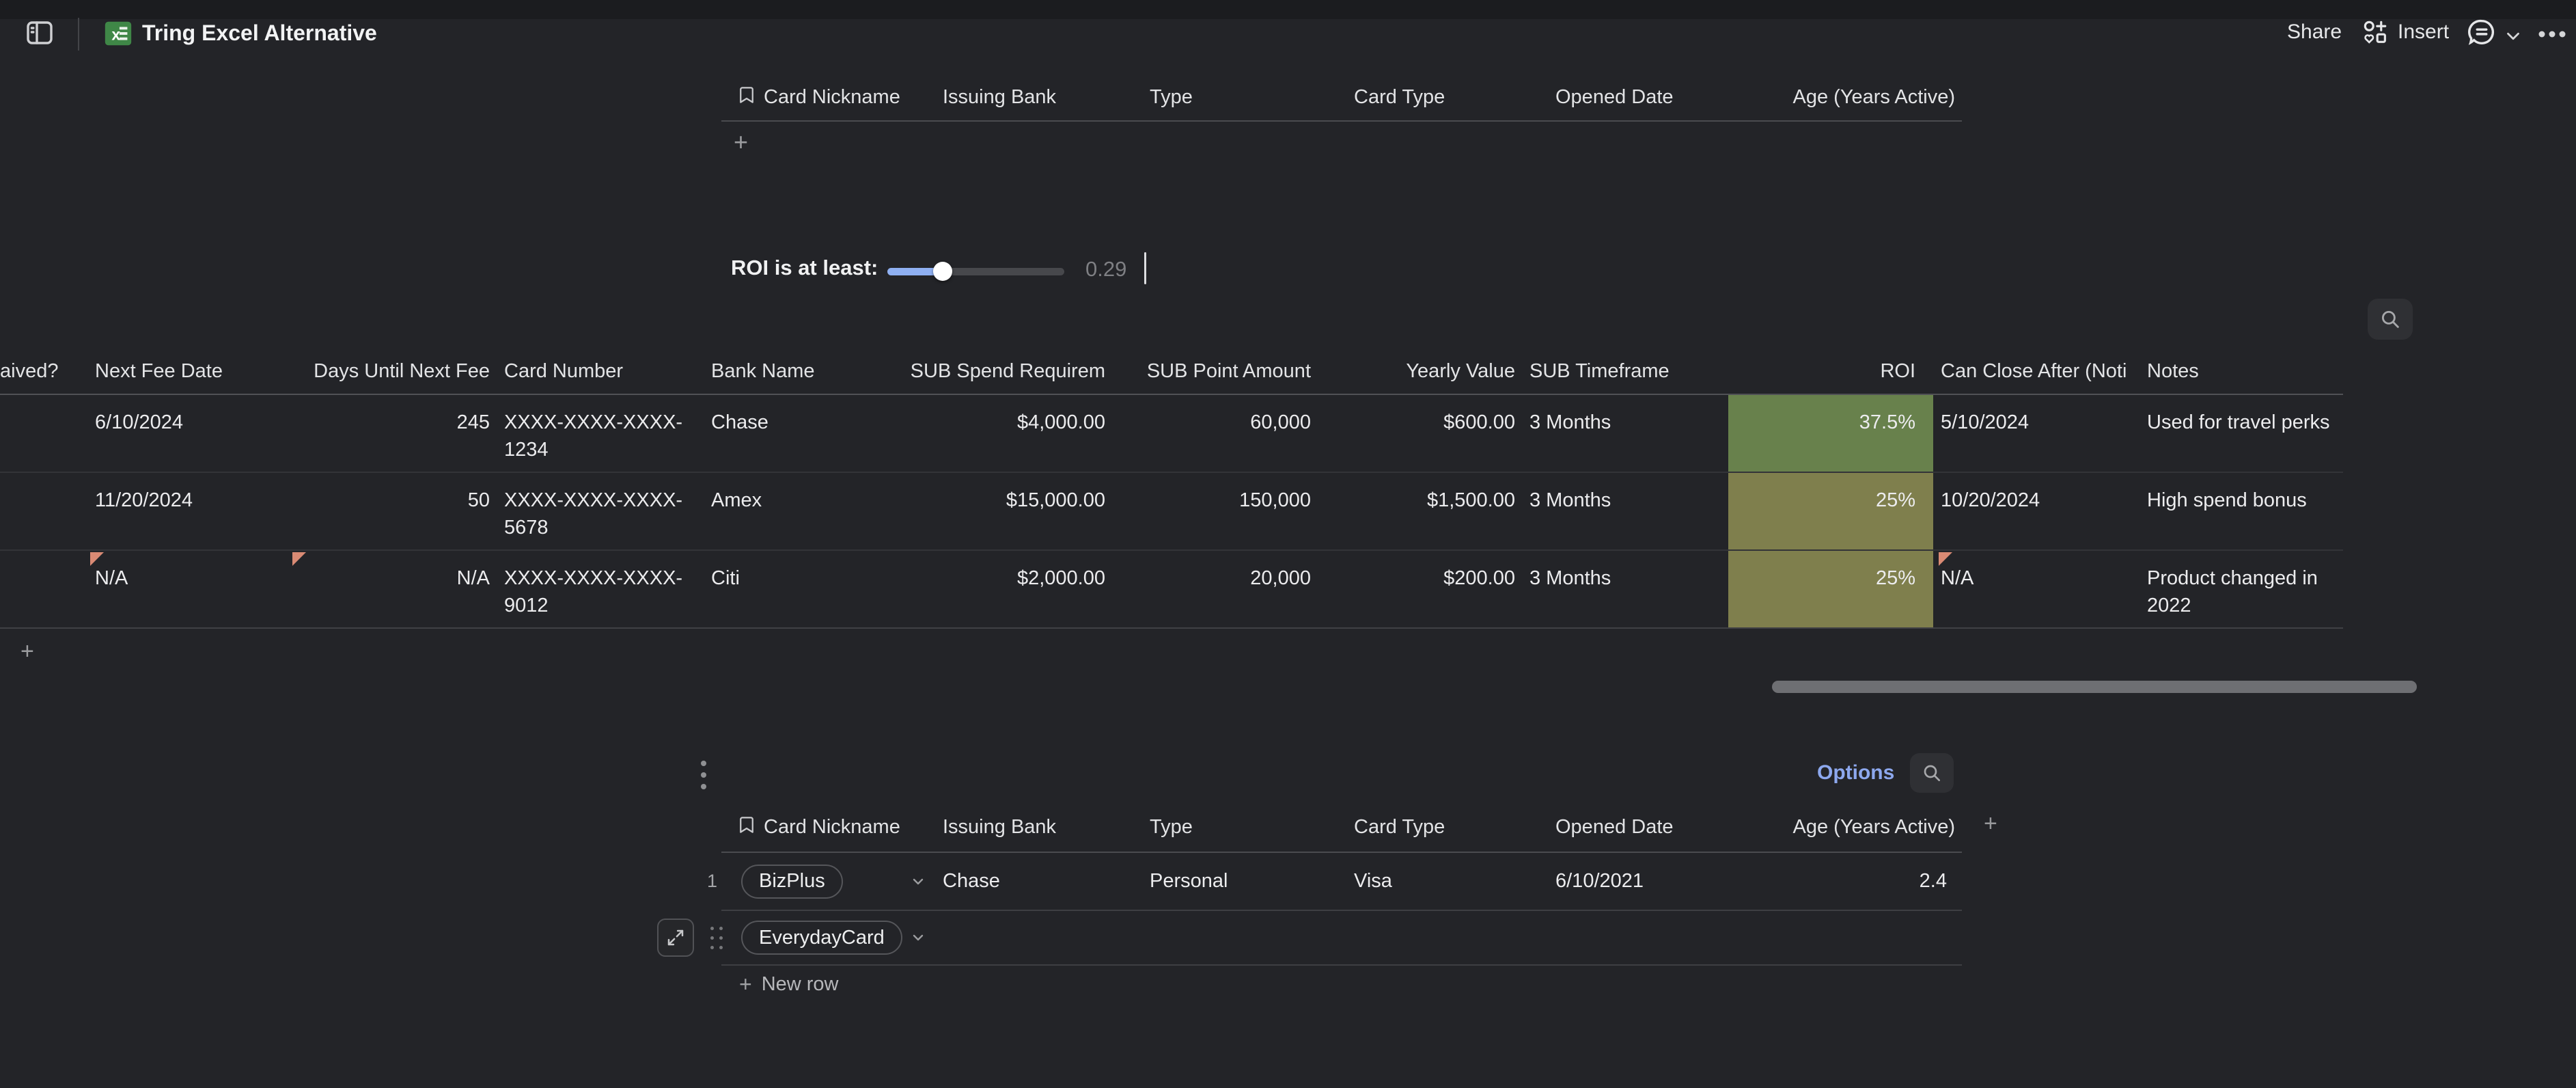 The width and height of the screenshot is (2576, 1088). I want to click on cell-sub-spend: $2,000.00, so click(1060, 578).